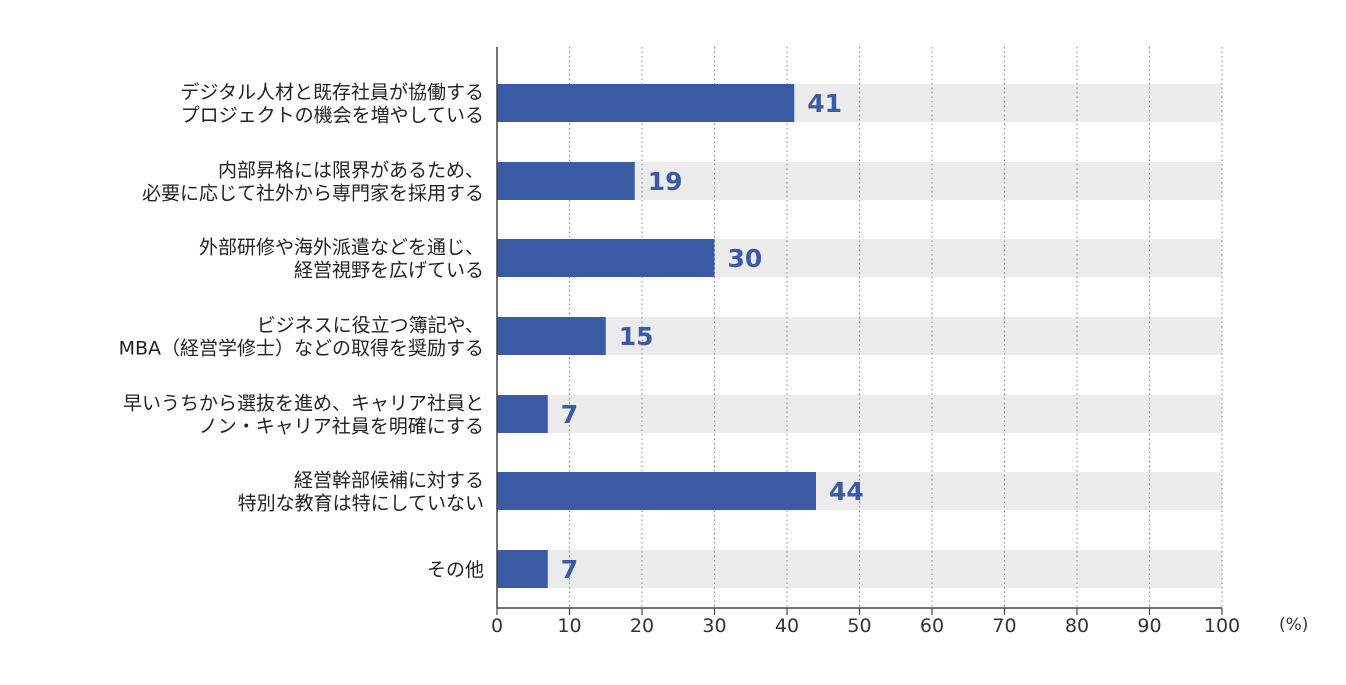 The width and height of the screenshot is (1346, 685). What do you see at coordinates (642, 626) in the screenshot?
I see `x-tick-label: 20` at bounding box center [642, 626].